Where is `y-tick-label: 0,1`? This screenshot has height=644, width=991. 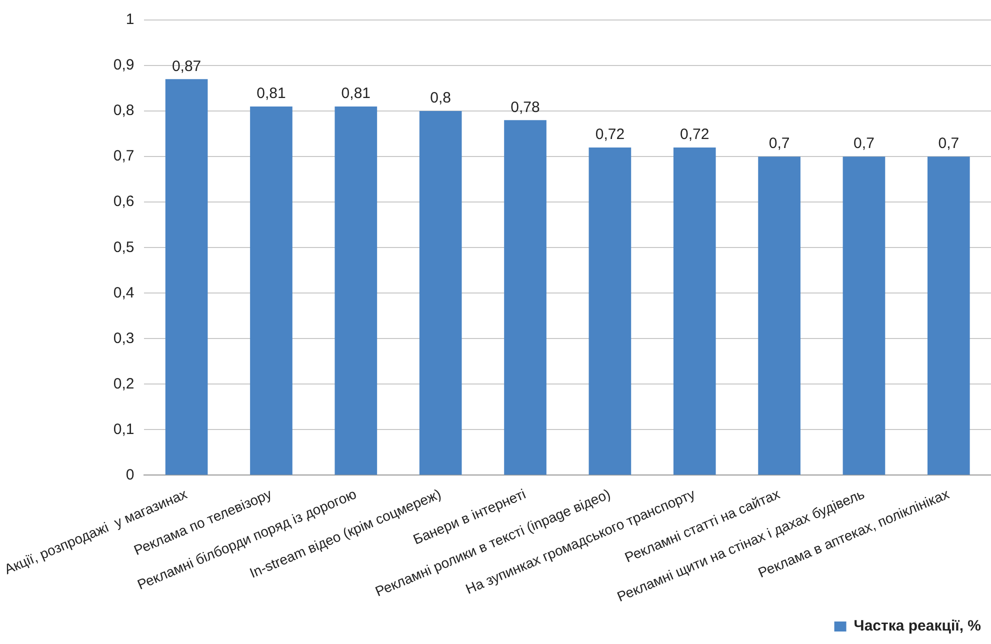 y-tick-label: 0,1 is located at coordinates (123, 429).